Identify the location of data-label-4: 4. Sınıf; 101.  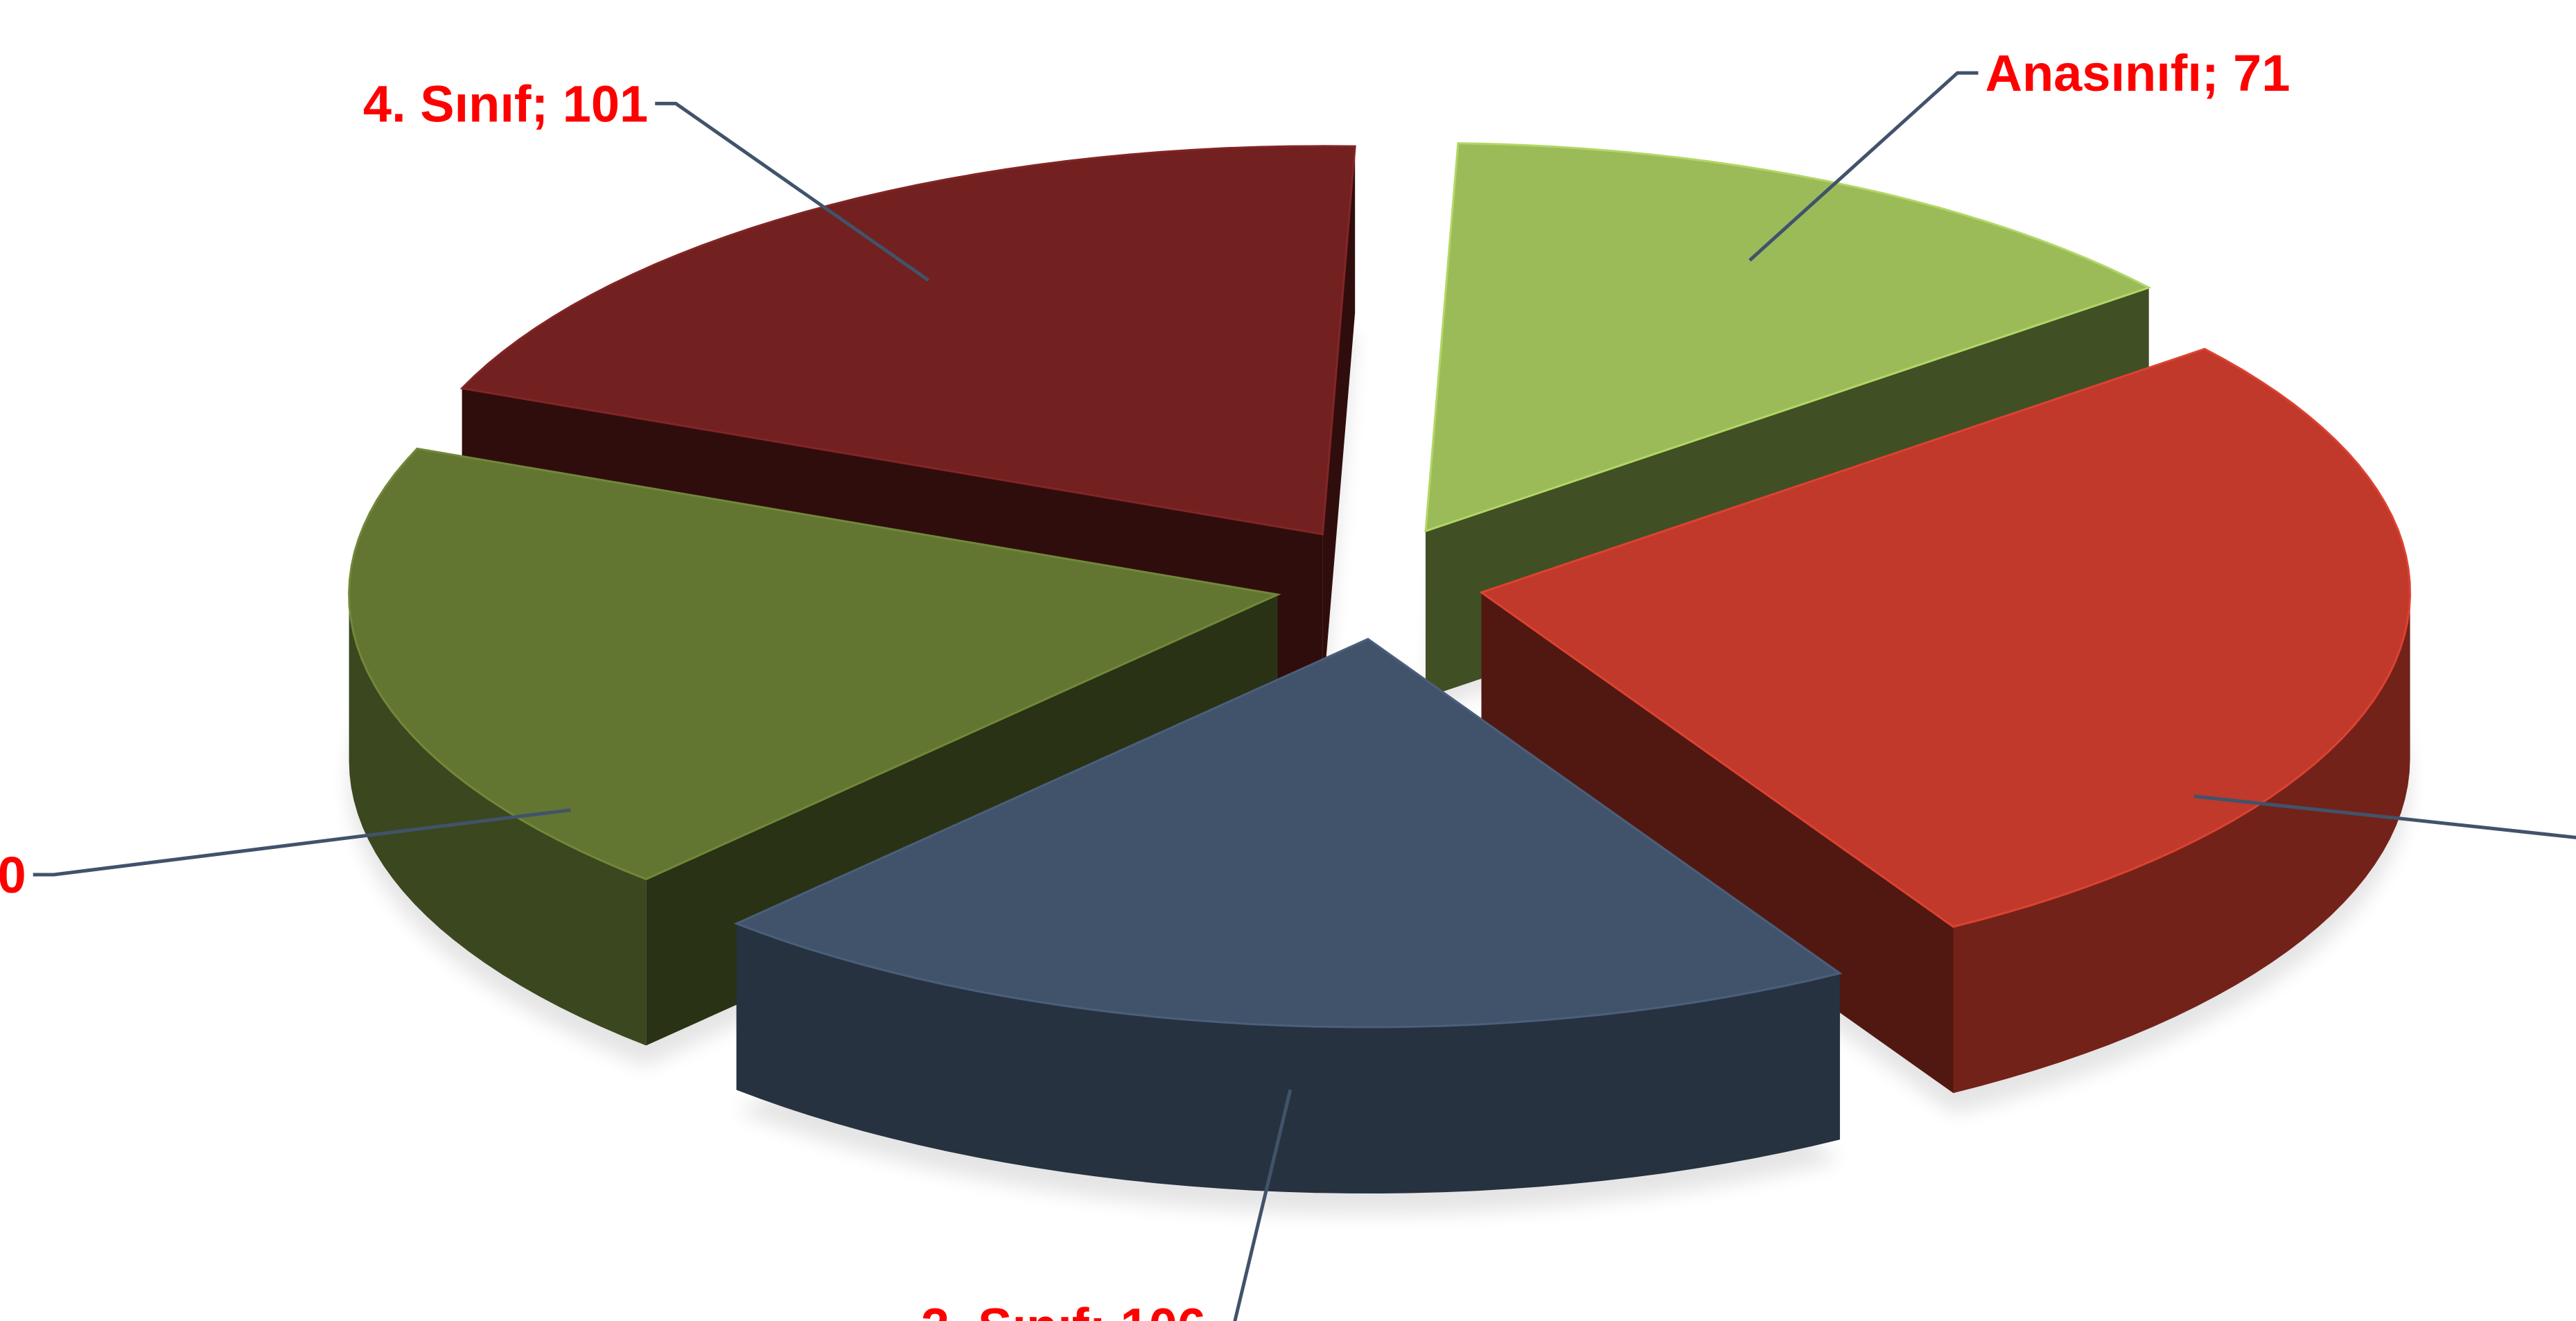
(505, 103).